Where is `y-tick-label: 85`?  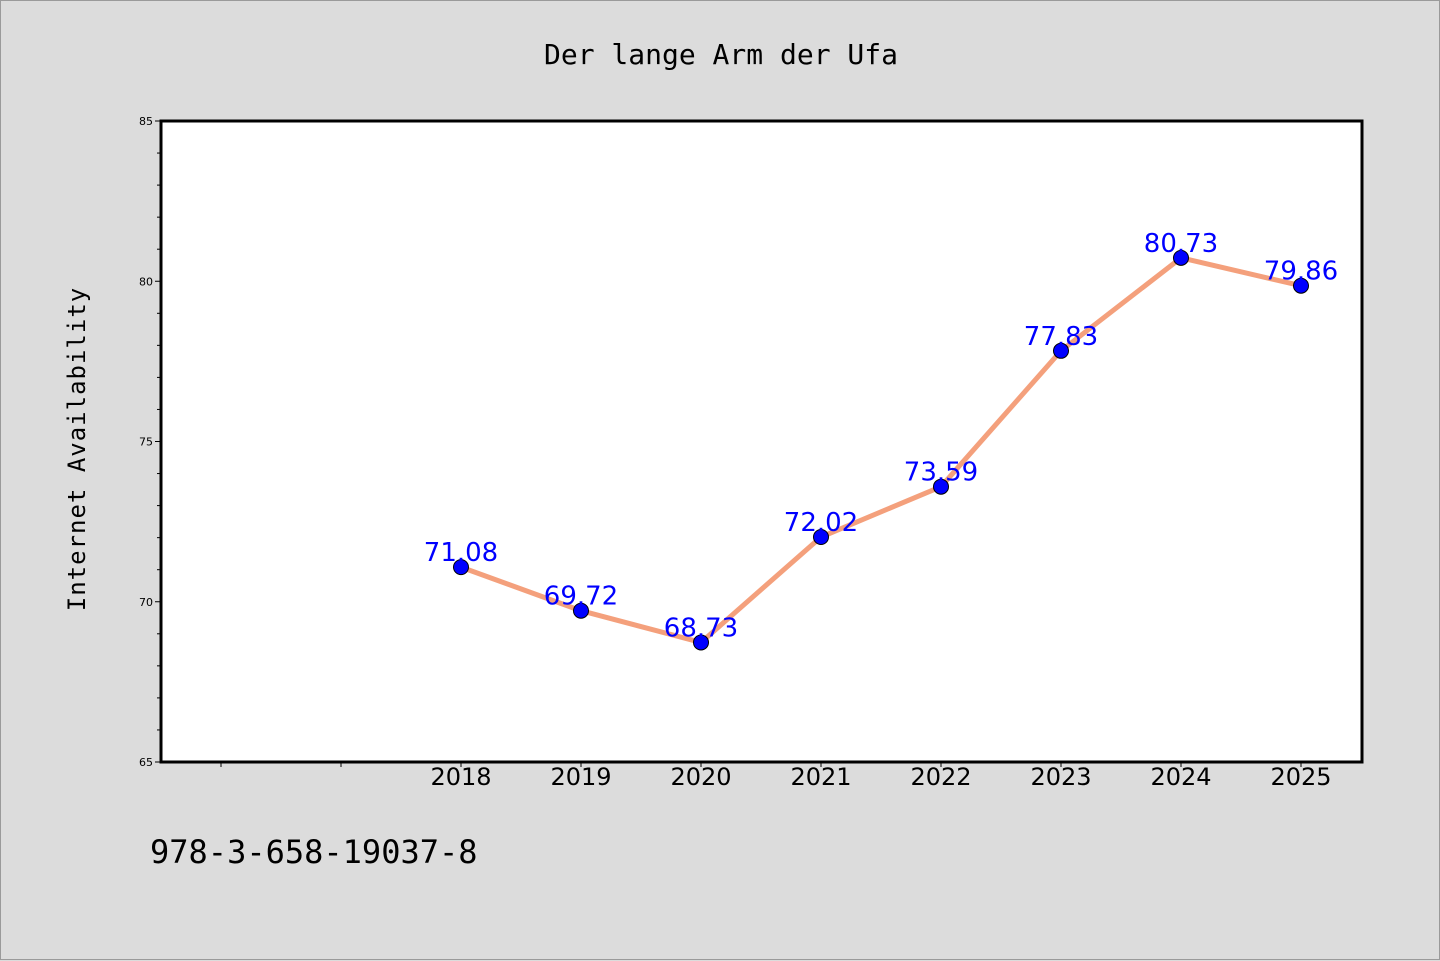
y-tick-label: 85 is located at coordinates (146, 121).